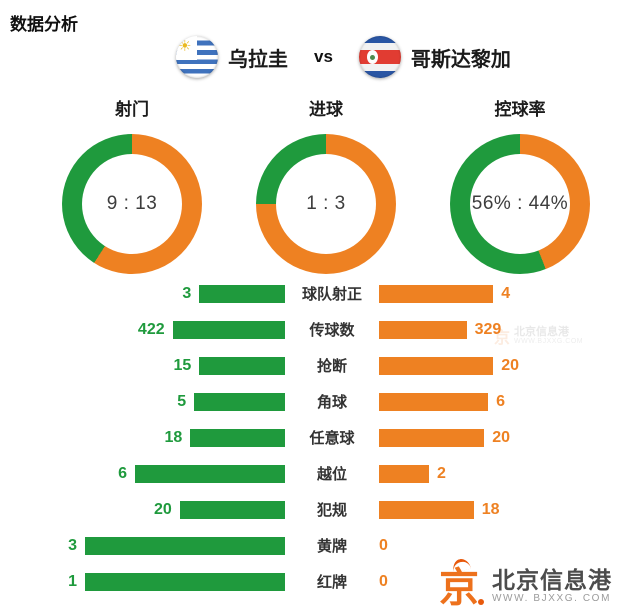  Describe the element at coordinates (182, 365) in the screenshot. I see `home-value: 15` at that location.